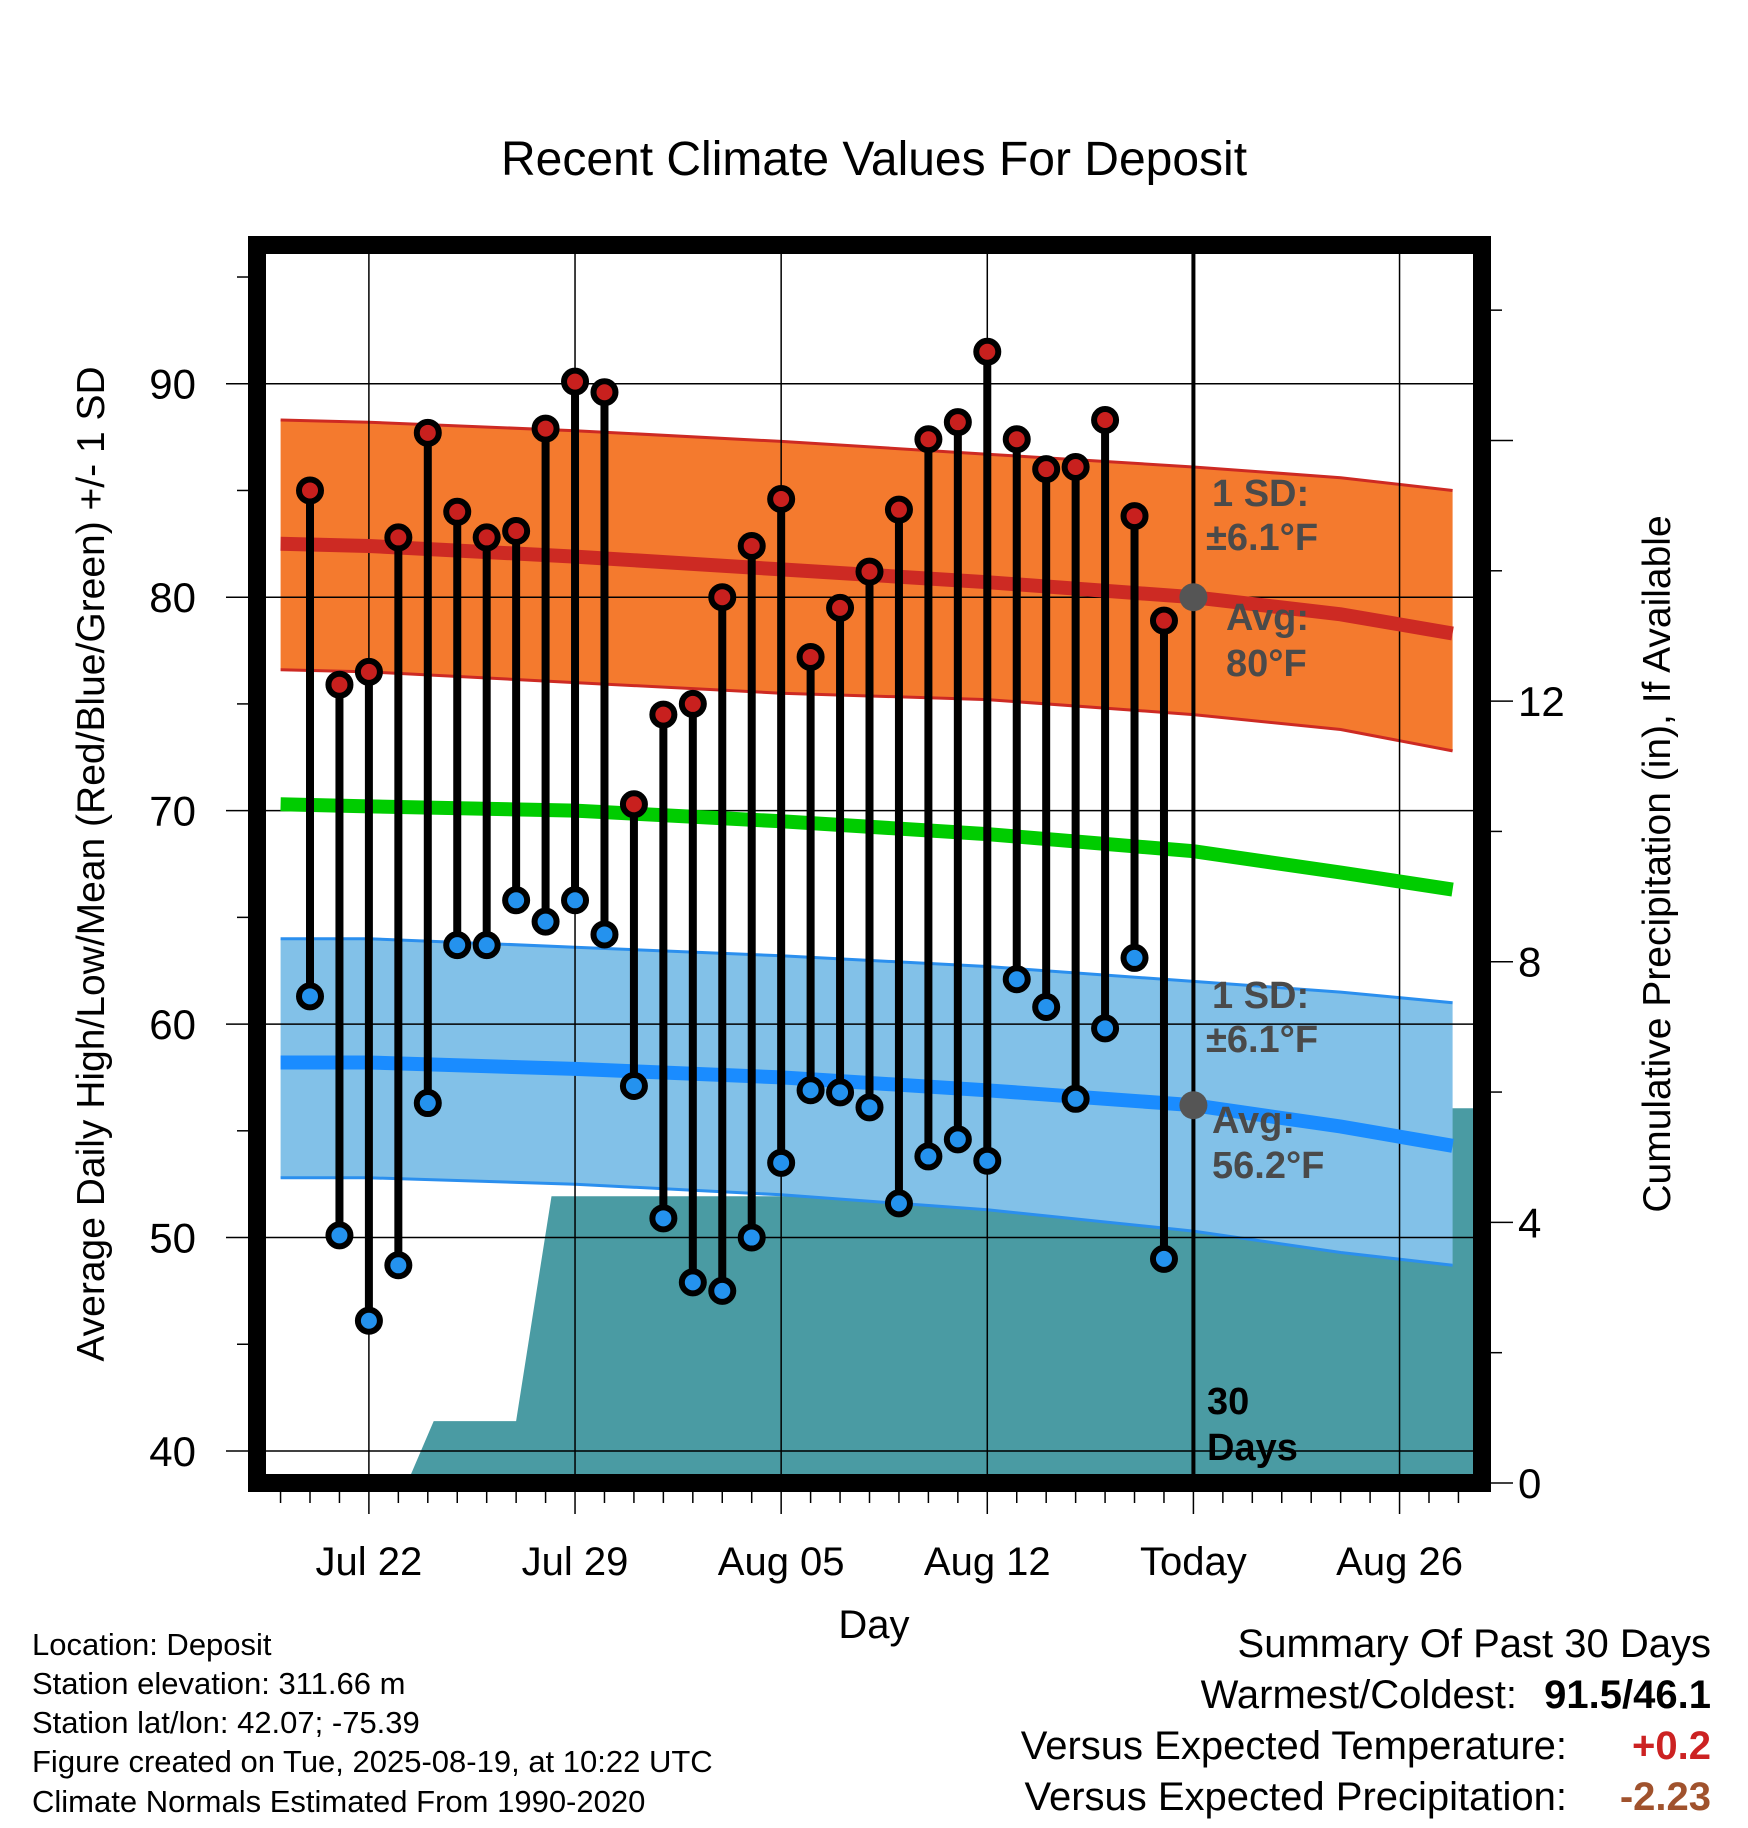  I want to click on y-tick-label-2: 60, so click(172, 1024).